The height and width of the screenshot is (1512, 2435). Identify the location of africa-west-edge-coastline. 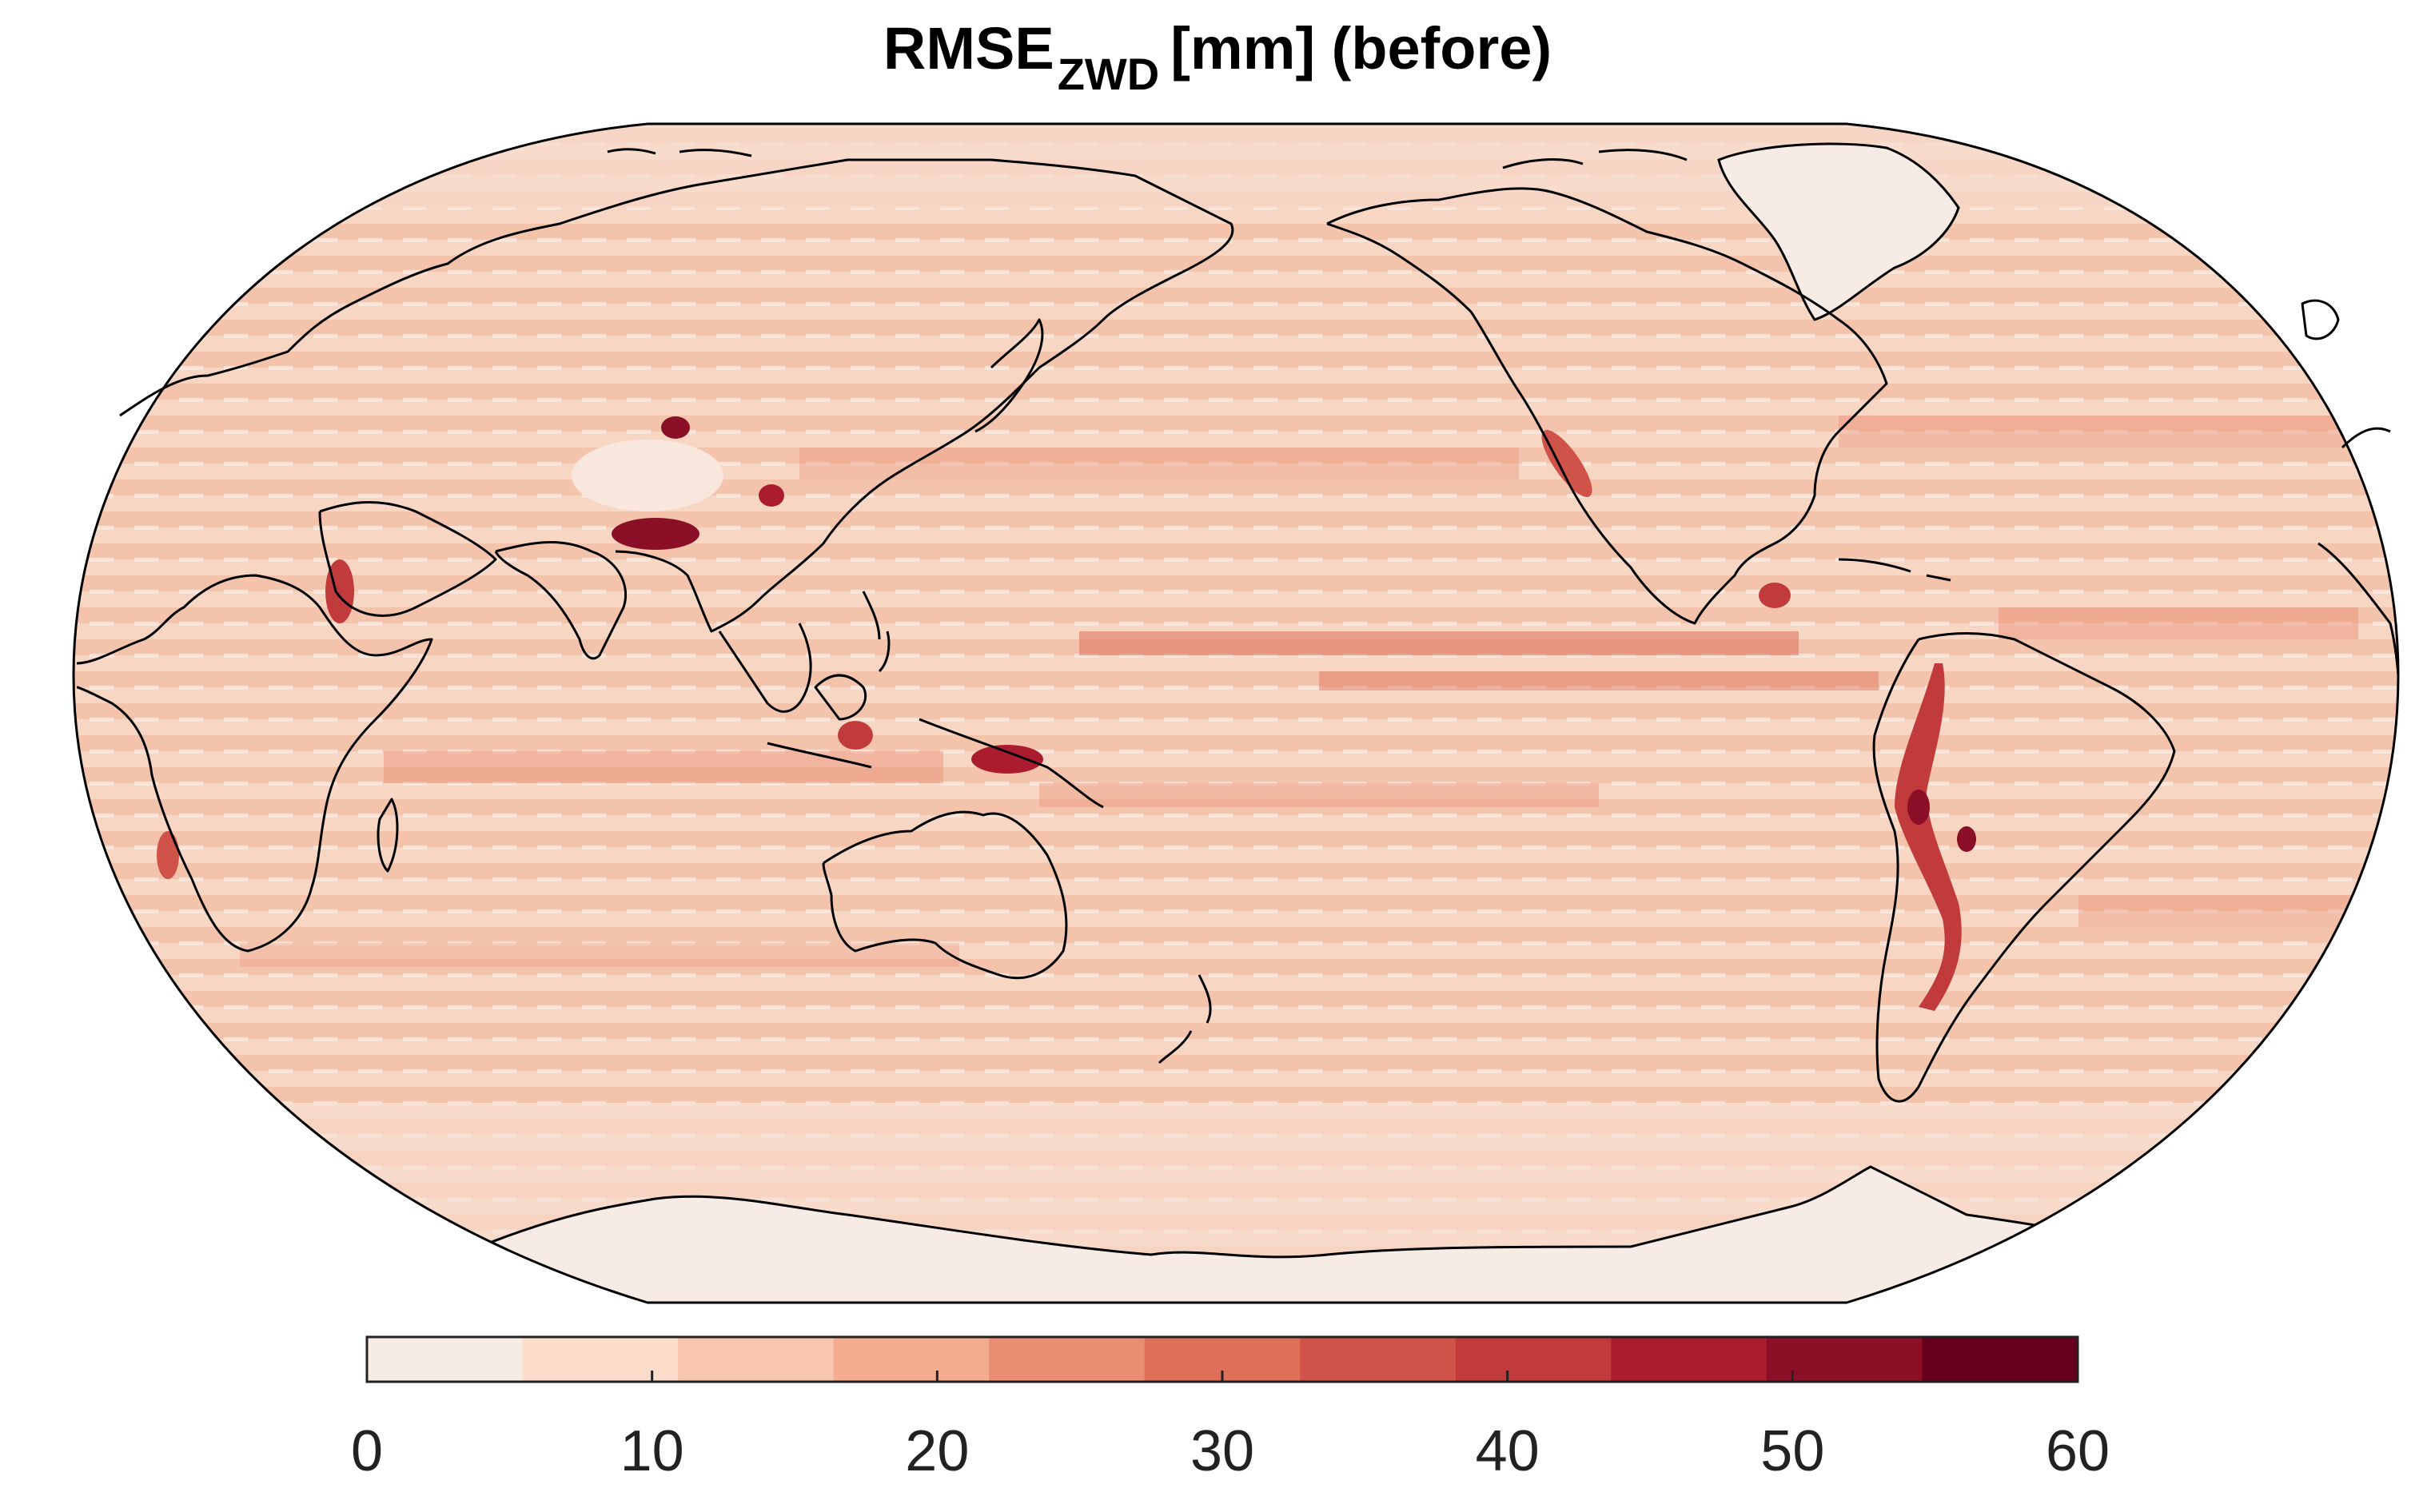
(2358, 609).